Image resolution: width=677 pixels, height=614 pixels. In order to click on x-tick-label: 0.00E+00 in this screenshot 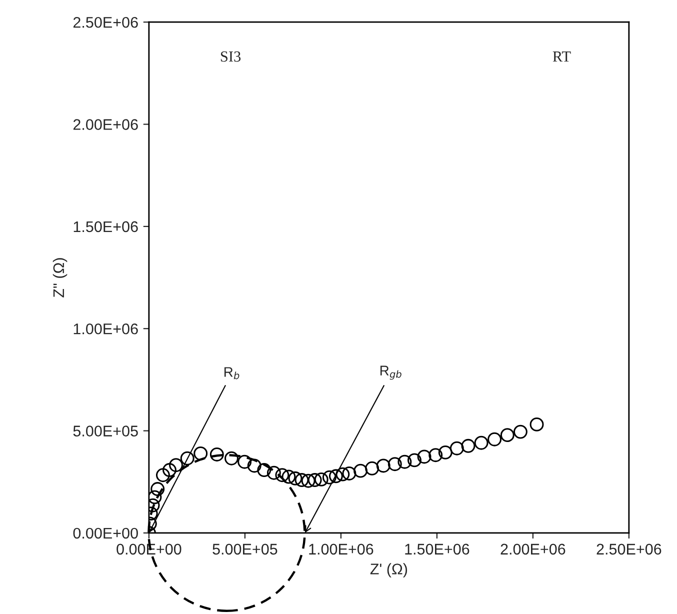, I will do `click(149, 549)`.